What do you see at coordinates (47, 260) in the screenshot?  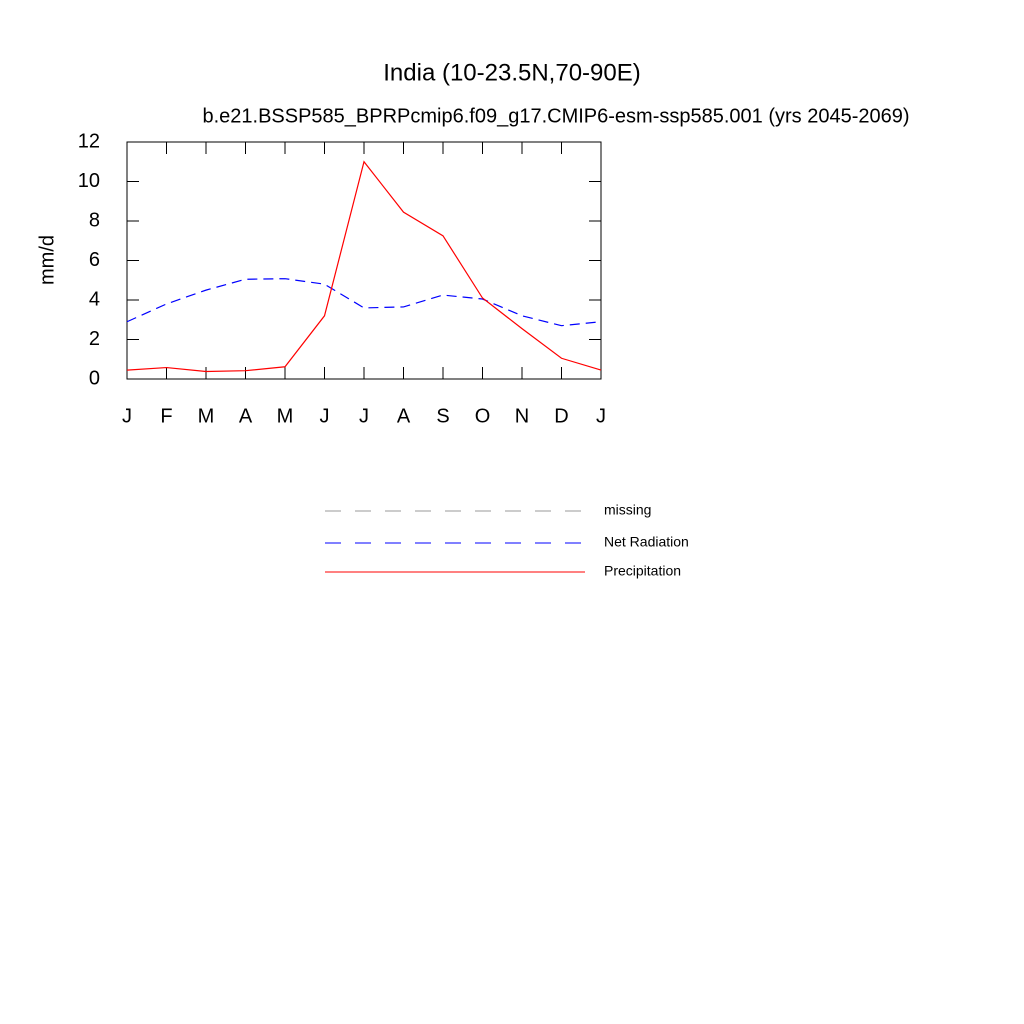 I see `y-axis-label: mm/d` at bounding box center [47, 260].